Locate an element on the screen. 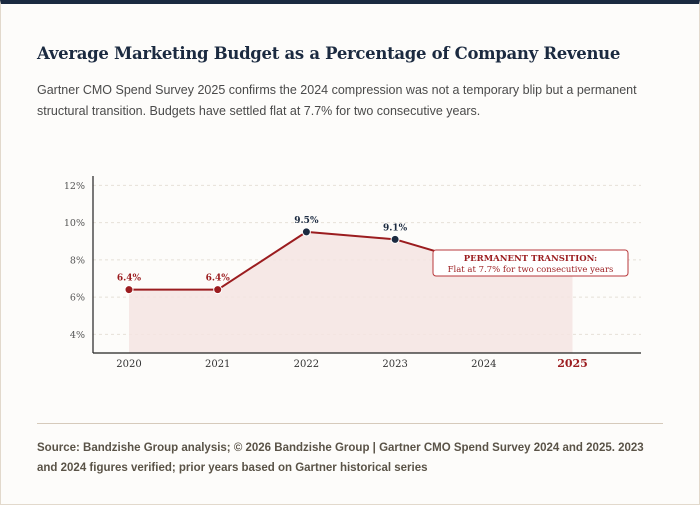 This screenshot has height=505, width=700. x-tick-label: 2022 is located at coordinates (306, 364).